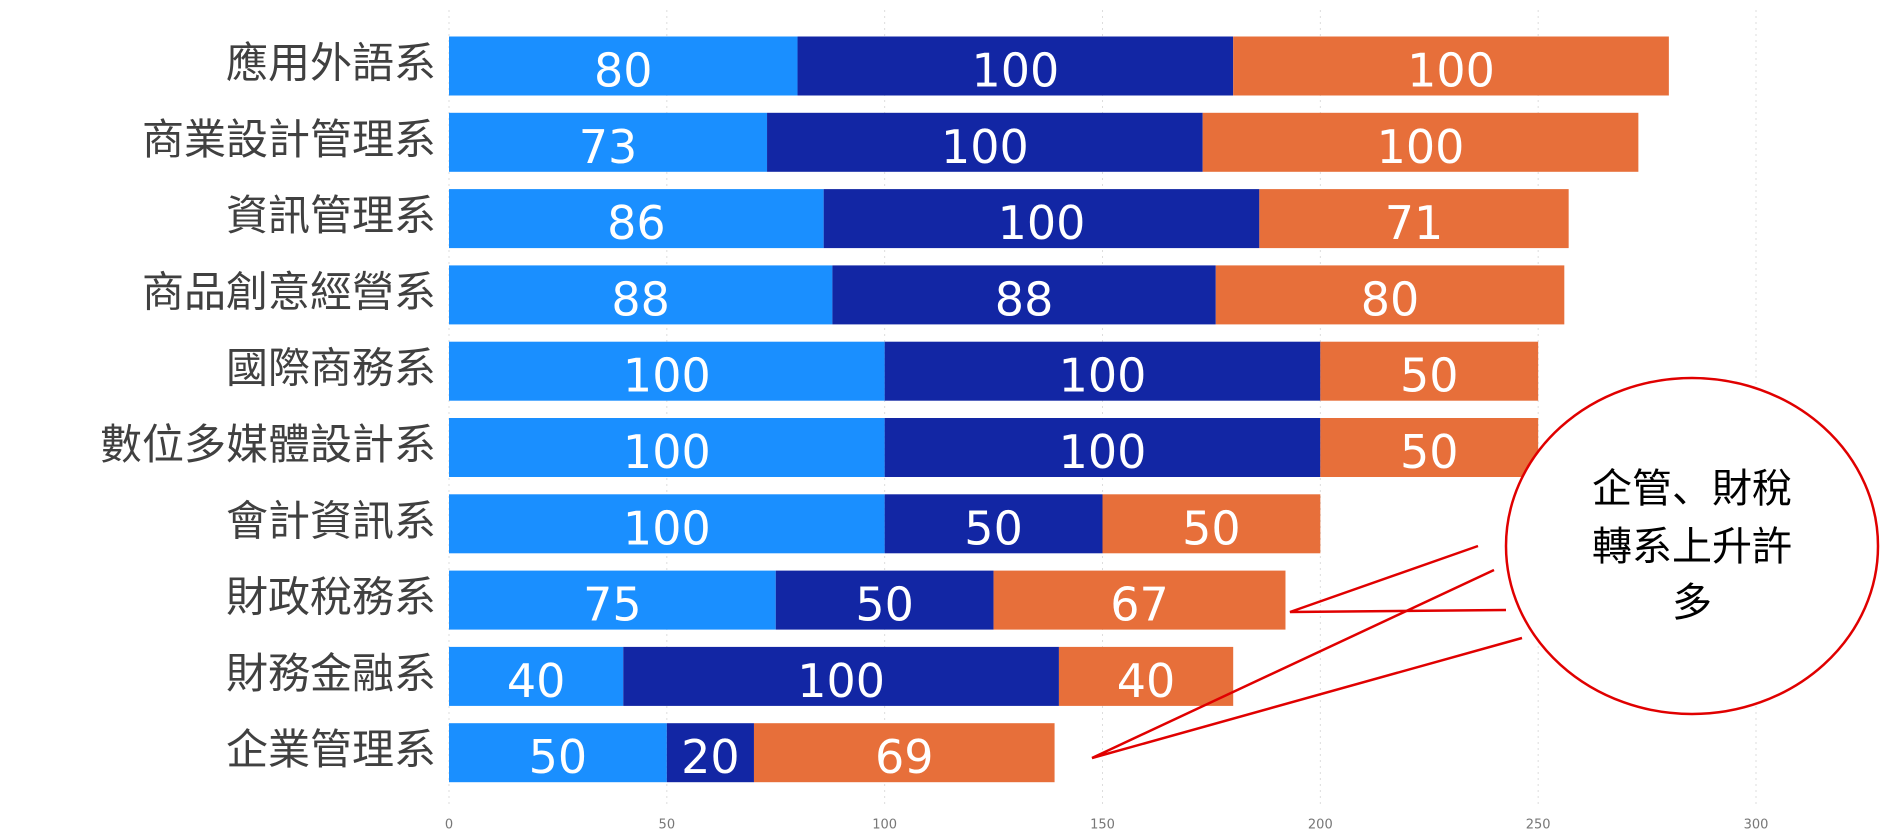 This screenshot has width=1881, height=832. I want to click on category-label: 財務金融系, so click(331, 673).